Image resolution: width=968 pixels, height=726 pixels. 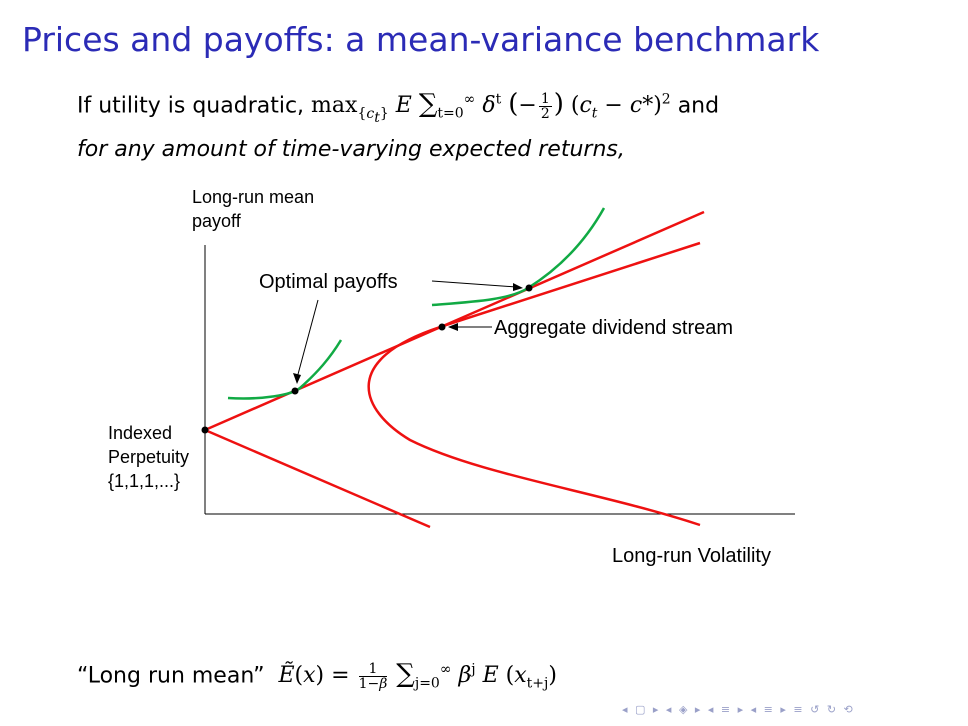 I want to click on arrow-optimal-high, so click(x=474, y=284).